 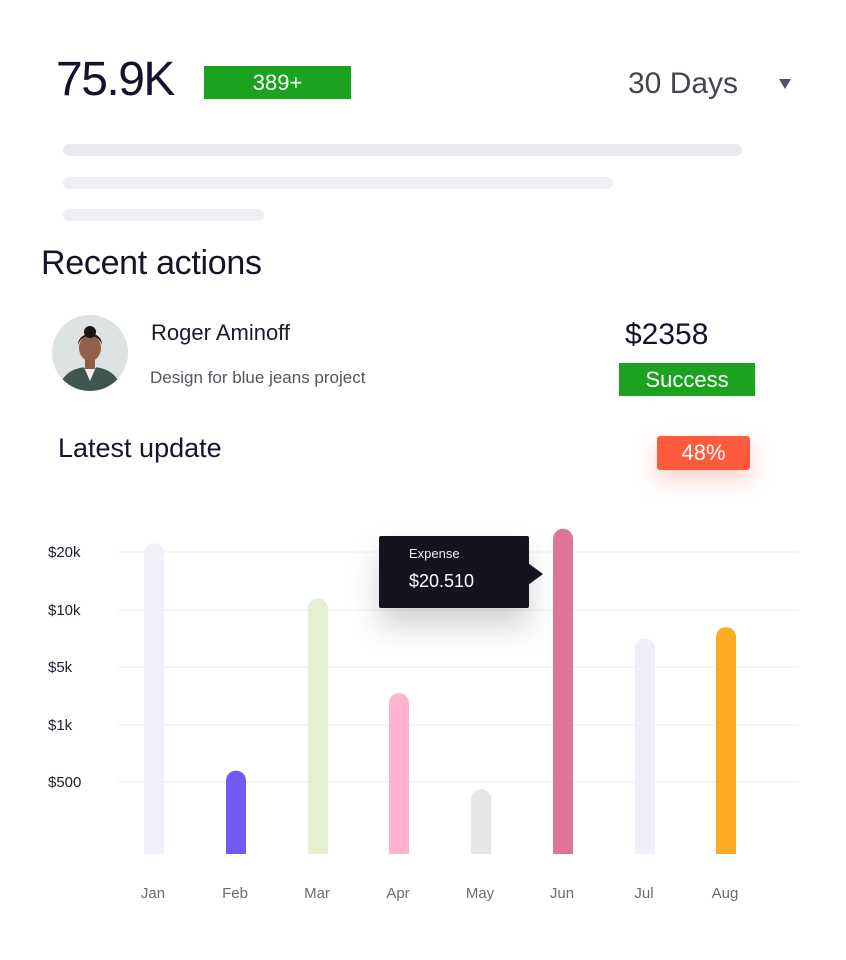 I want to click on avatar, so click(x=90, y=353).